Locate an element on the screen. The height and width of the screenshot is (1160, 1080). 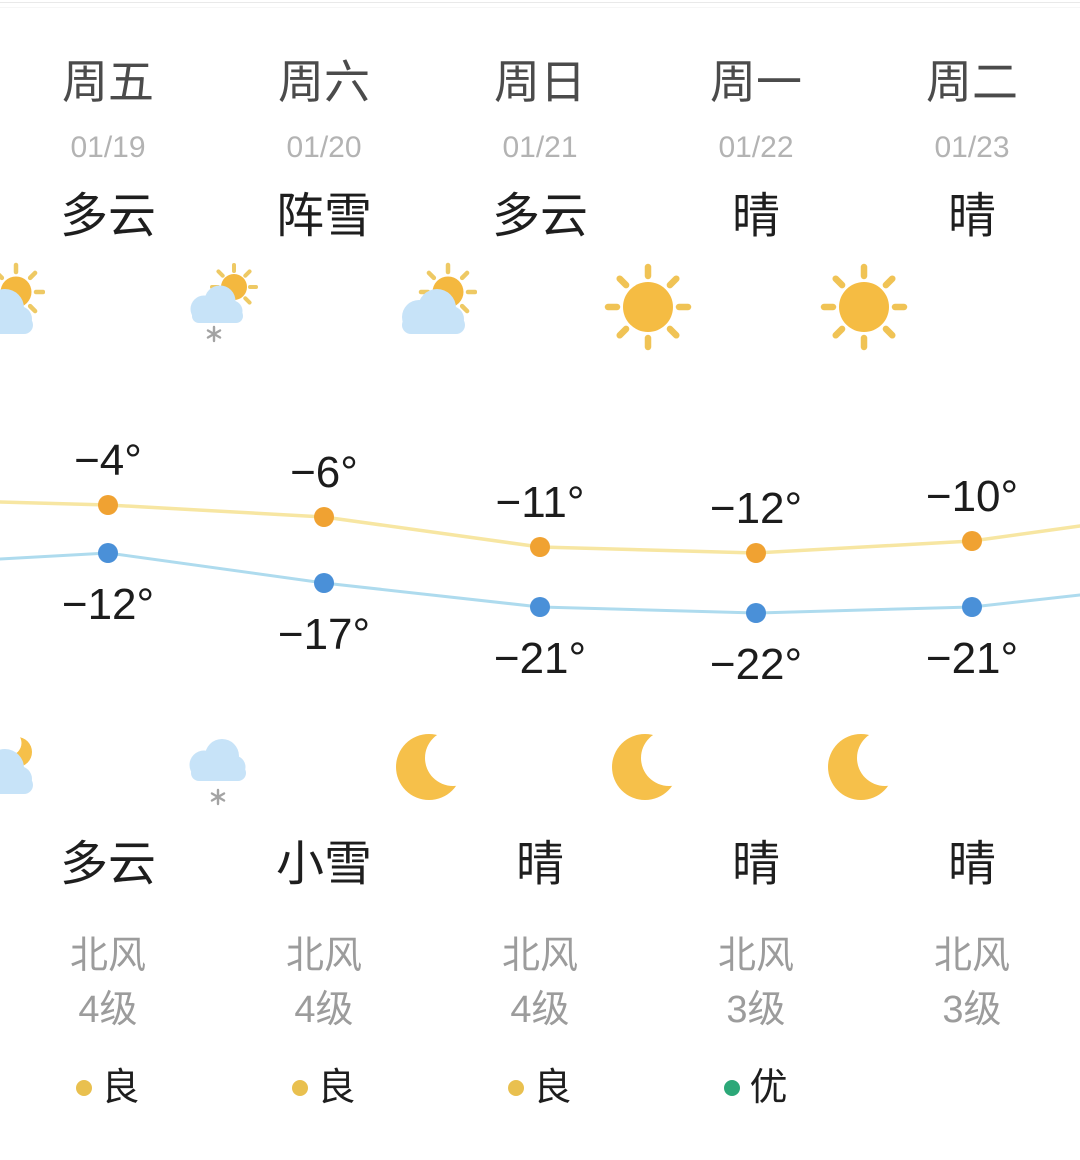
sun-snow-shower-icon is located at coordinates (216, 307).